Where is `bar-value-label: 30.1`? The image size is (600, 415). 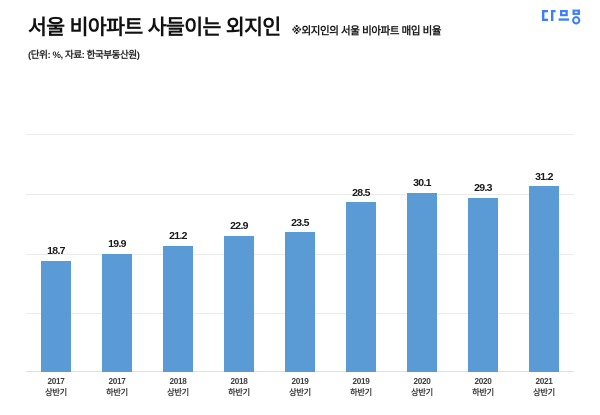 bar-value-label: 30.1 is located at coordinates (422, 183).